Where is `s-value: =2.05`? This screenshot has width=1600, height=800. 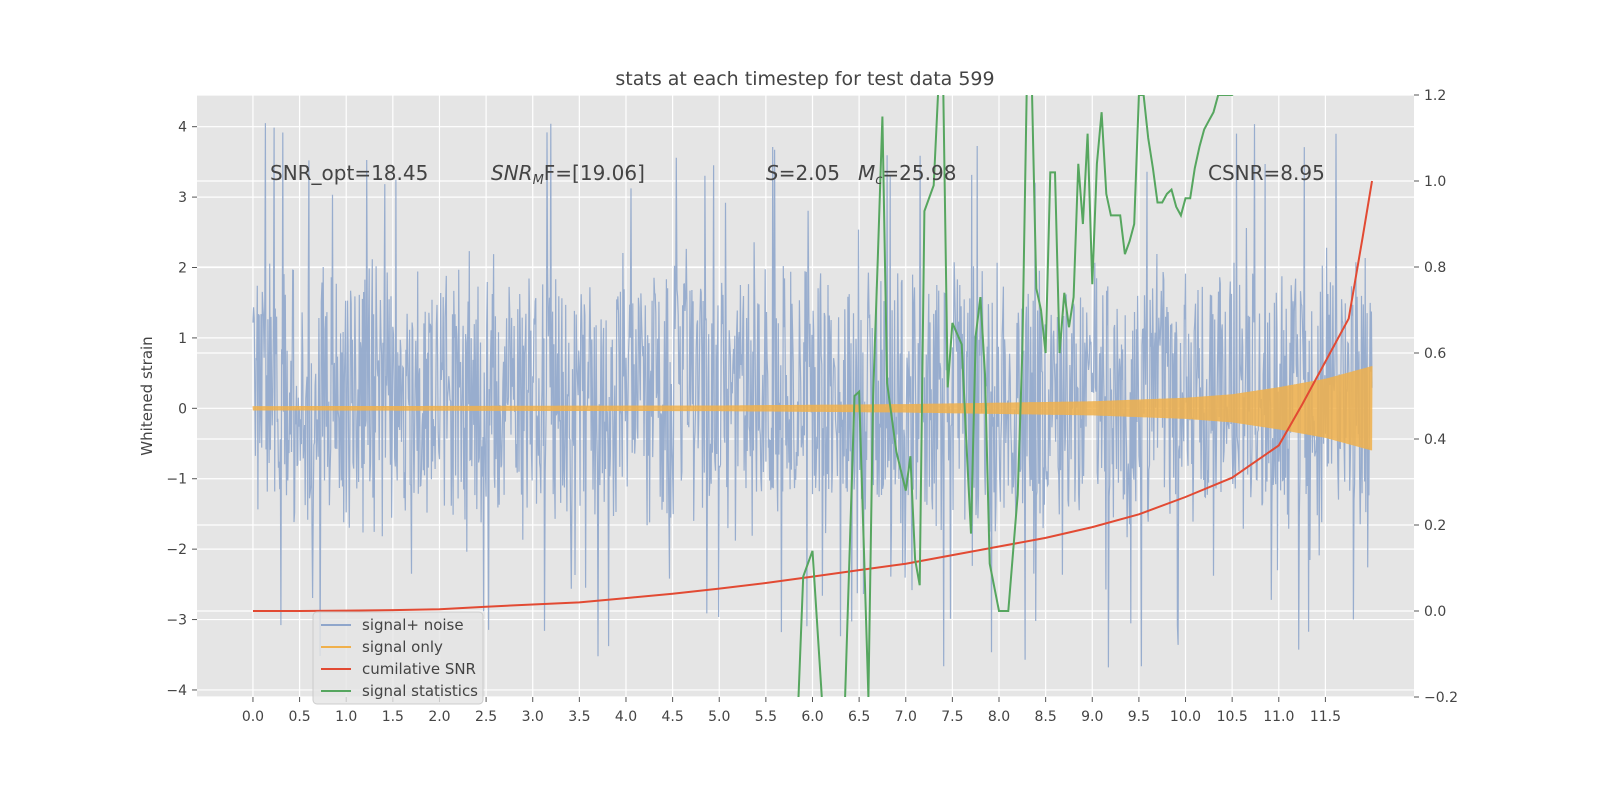
s-value: =2.05 is located at coordinates (809, 173).